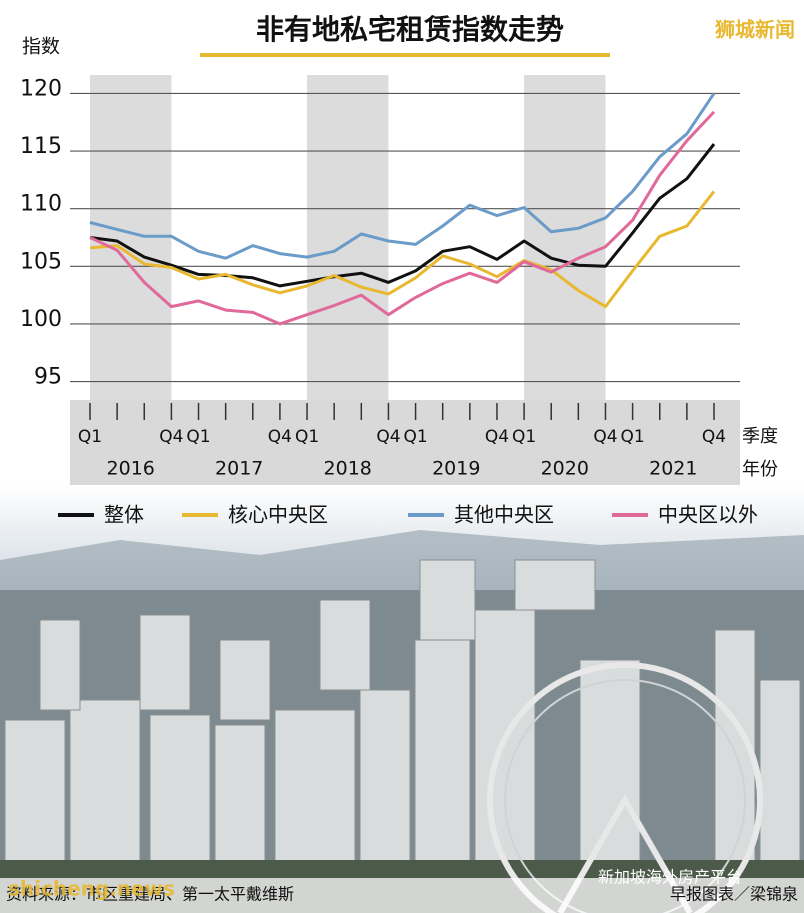  Describe the element at coordinates (504, 515) in the screenshot. I see `legend-label: 其他中央区` at that location.